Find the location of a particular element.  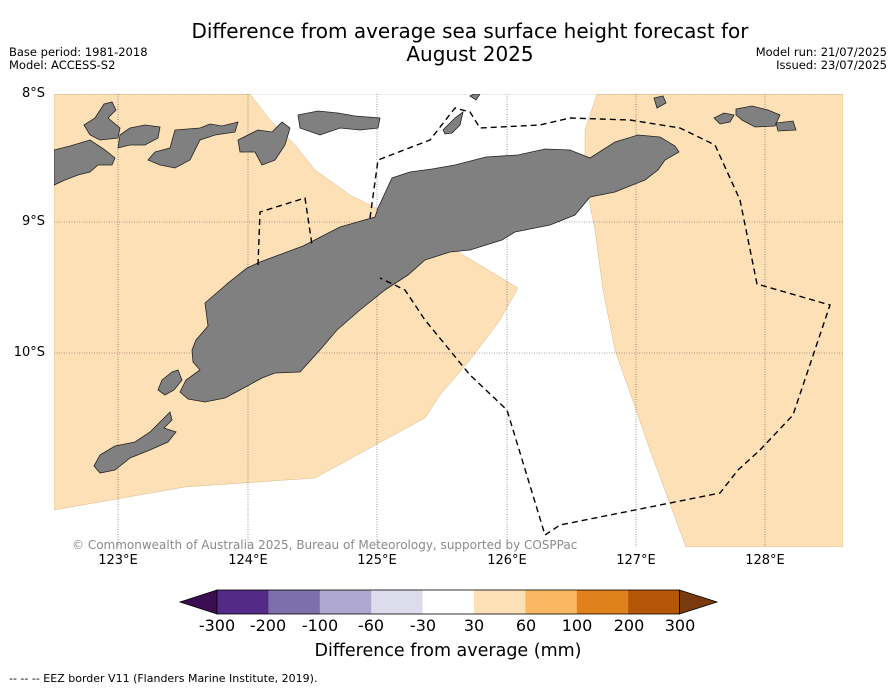

metadata-right: Model run: 21/07/2025 Issued: 23/07/2025 is located at coordinates (821, 59).